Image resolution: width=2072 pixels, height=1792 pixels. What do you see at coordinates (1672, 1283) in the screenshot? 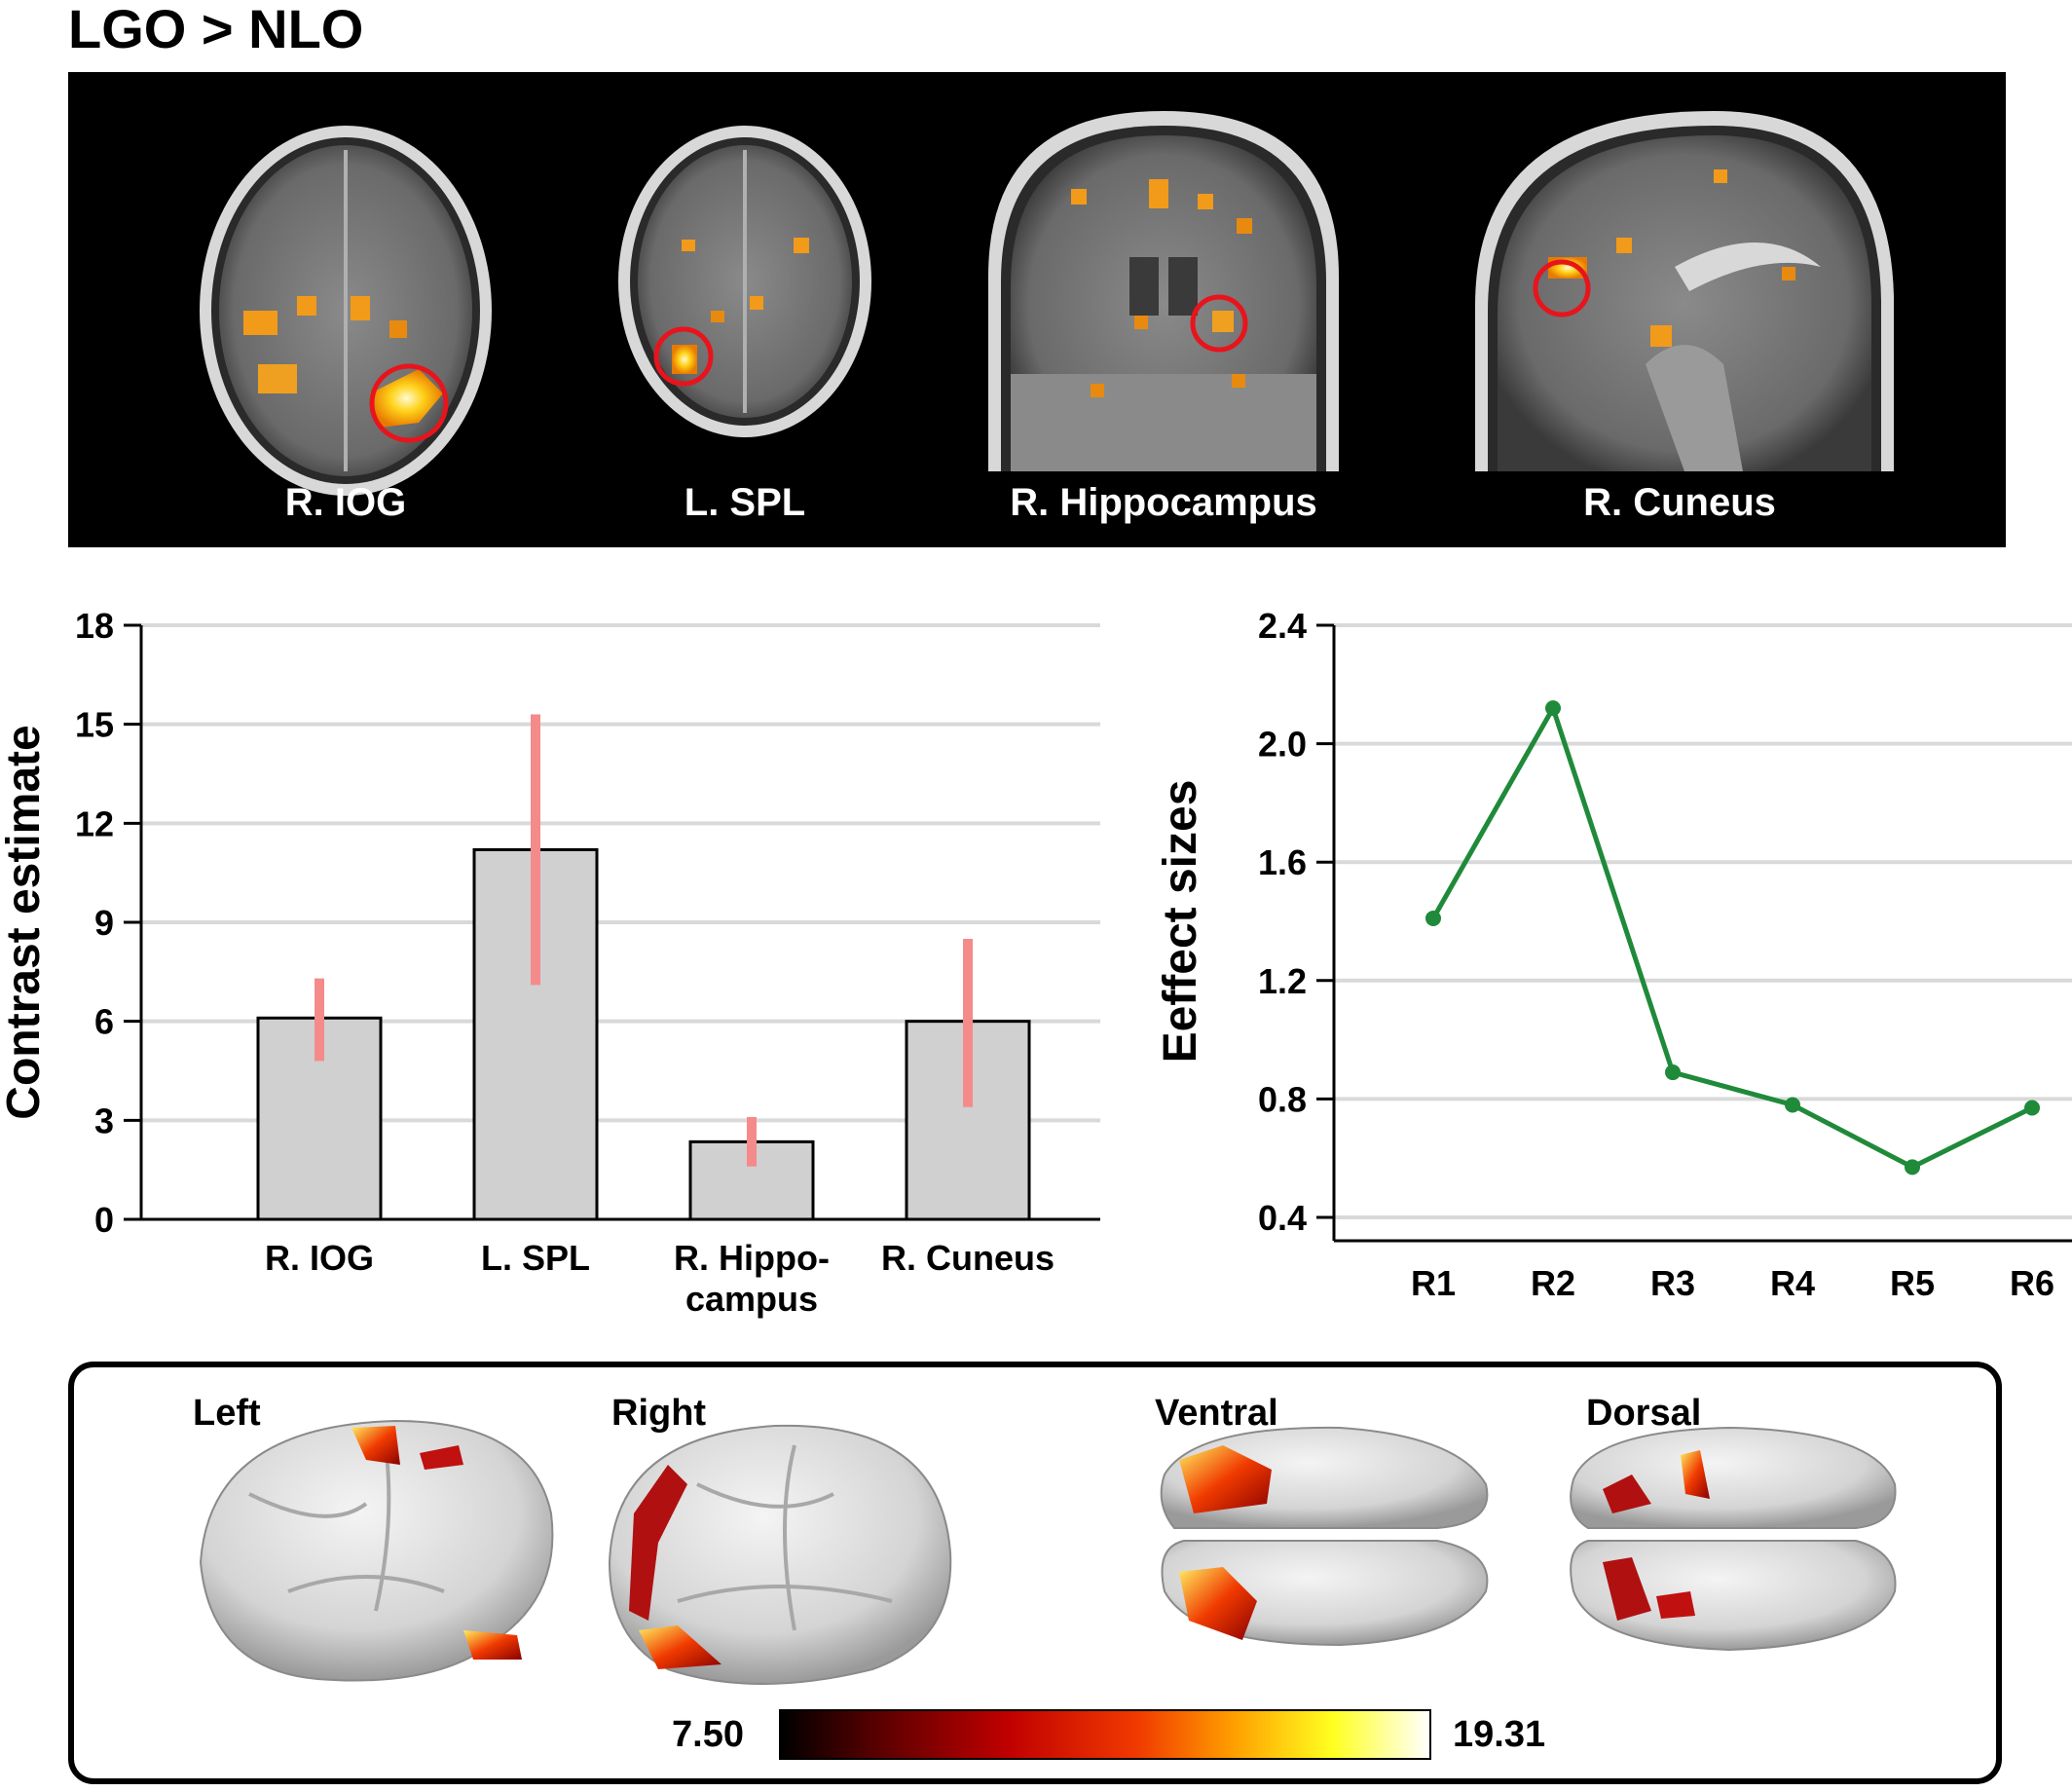
I see `line-x-tick-label: R3` at bounding box center [1672, 1283].